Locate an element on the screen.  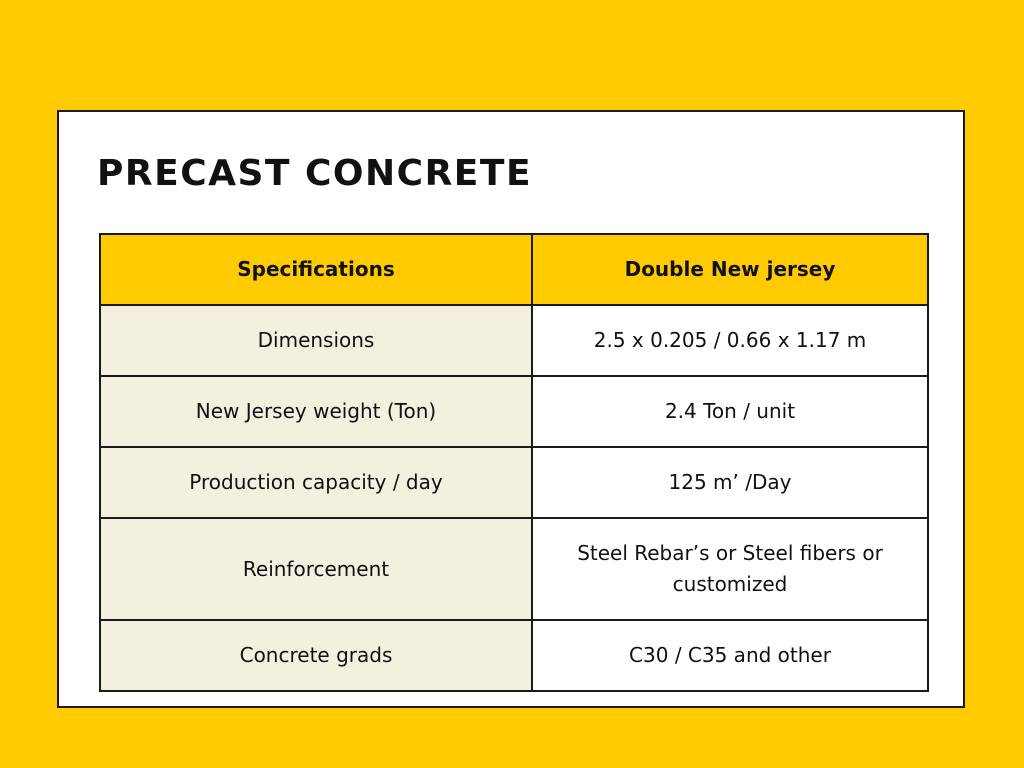
table-row: Dimensions 2.5 x 0.205 / 0.66 x 1.17 m is located at coordinates (514, 340).